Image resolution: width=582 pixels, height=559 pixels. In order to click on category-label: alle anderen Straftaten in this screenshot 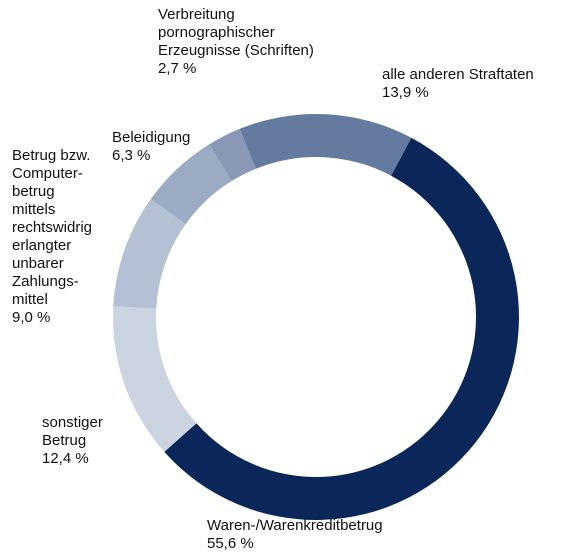, I will do `click(458, 74)`.